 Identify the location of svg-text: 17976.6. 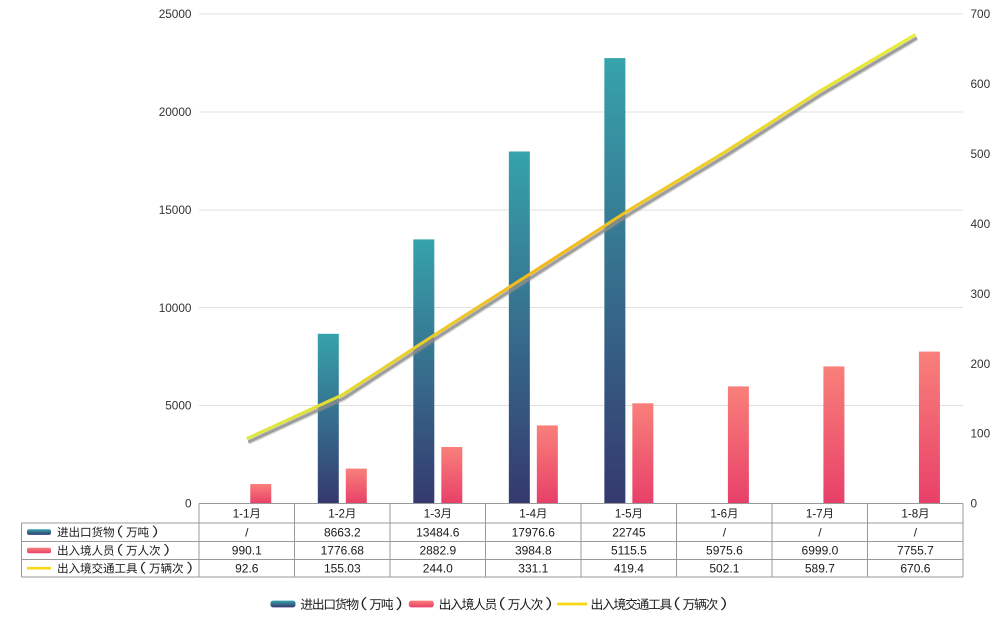
(534, 532).